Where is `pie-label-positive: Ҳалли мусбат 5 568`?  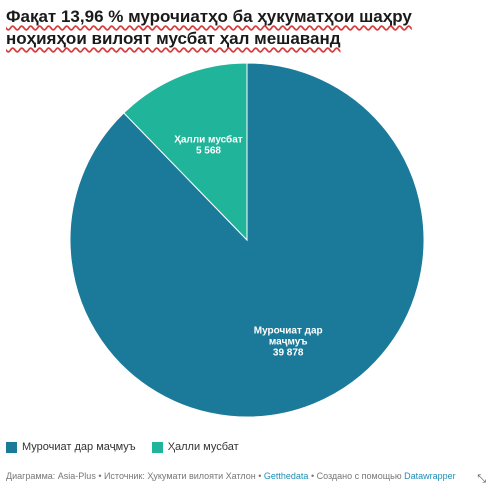 pie-label-positive: Ҳалли мусбат 5 568 is located at coordinates (208, 144).